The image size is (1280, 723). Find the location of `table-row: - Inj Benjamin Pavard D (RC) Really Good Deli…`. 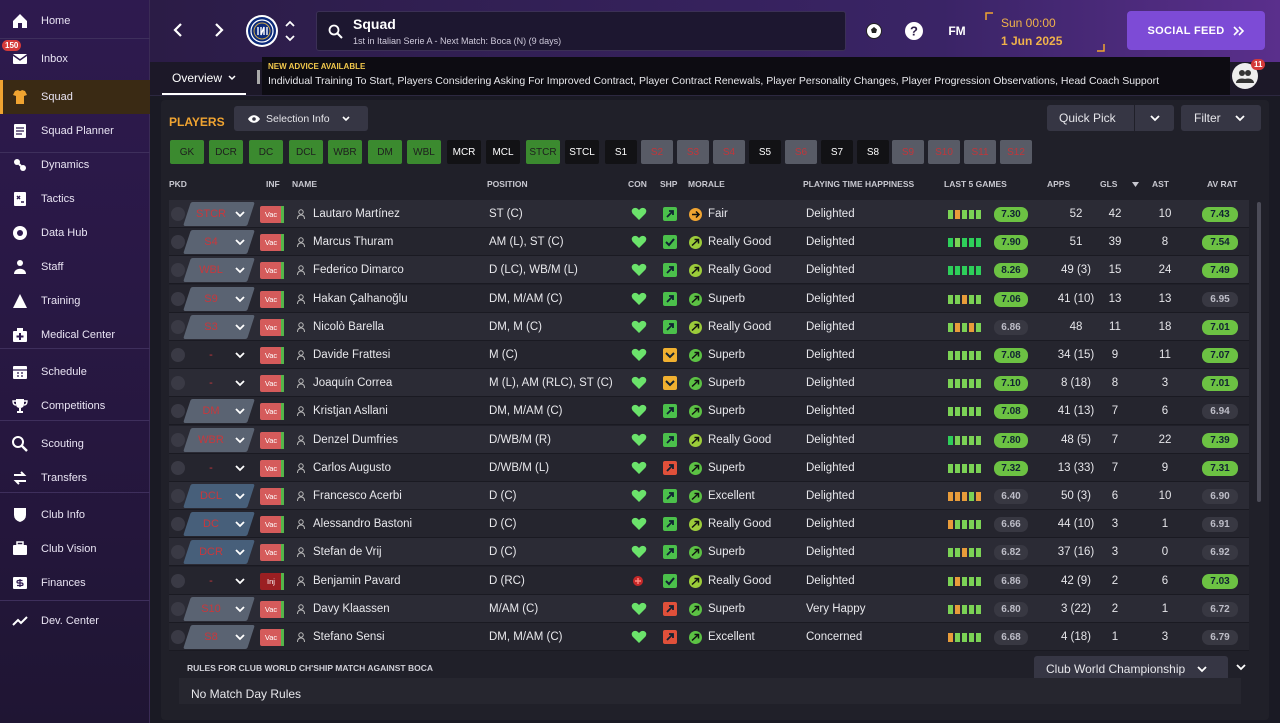

table-row: - Inj Benjamin Pavard D (RC) Really Good Deli… is located at coordinates (709, 580).